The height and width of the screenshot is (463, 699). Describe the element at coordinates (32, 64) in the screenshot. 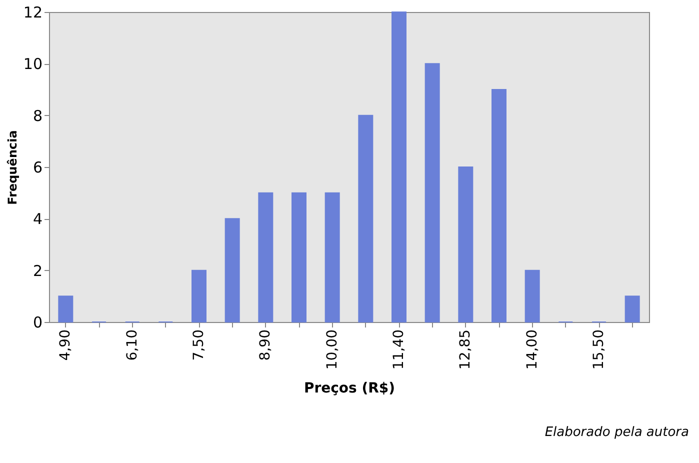

I see `y-tick-label: 10` at that location.